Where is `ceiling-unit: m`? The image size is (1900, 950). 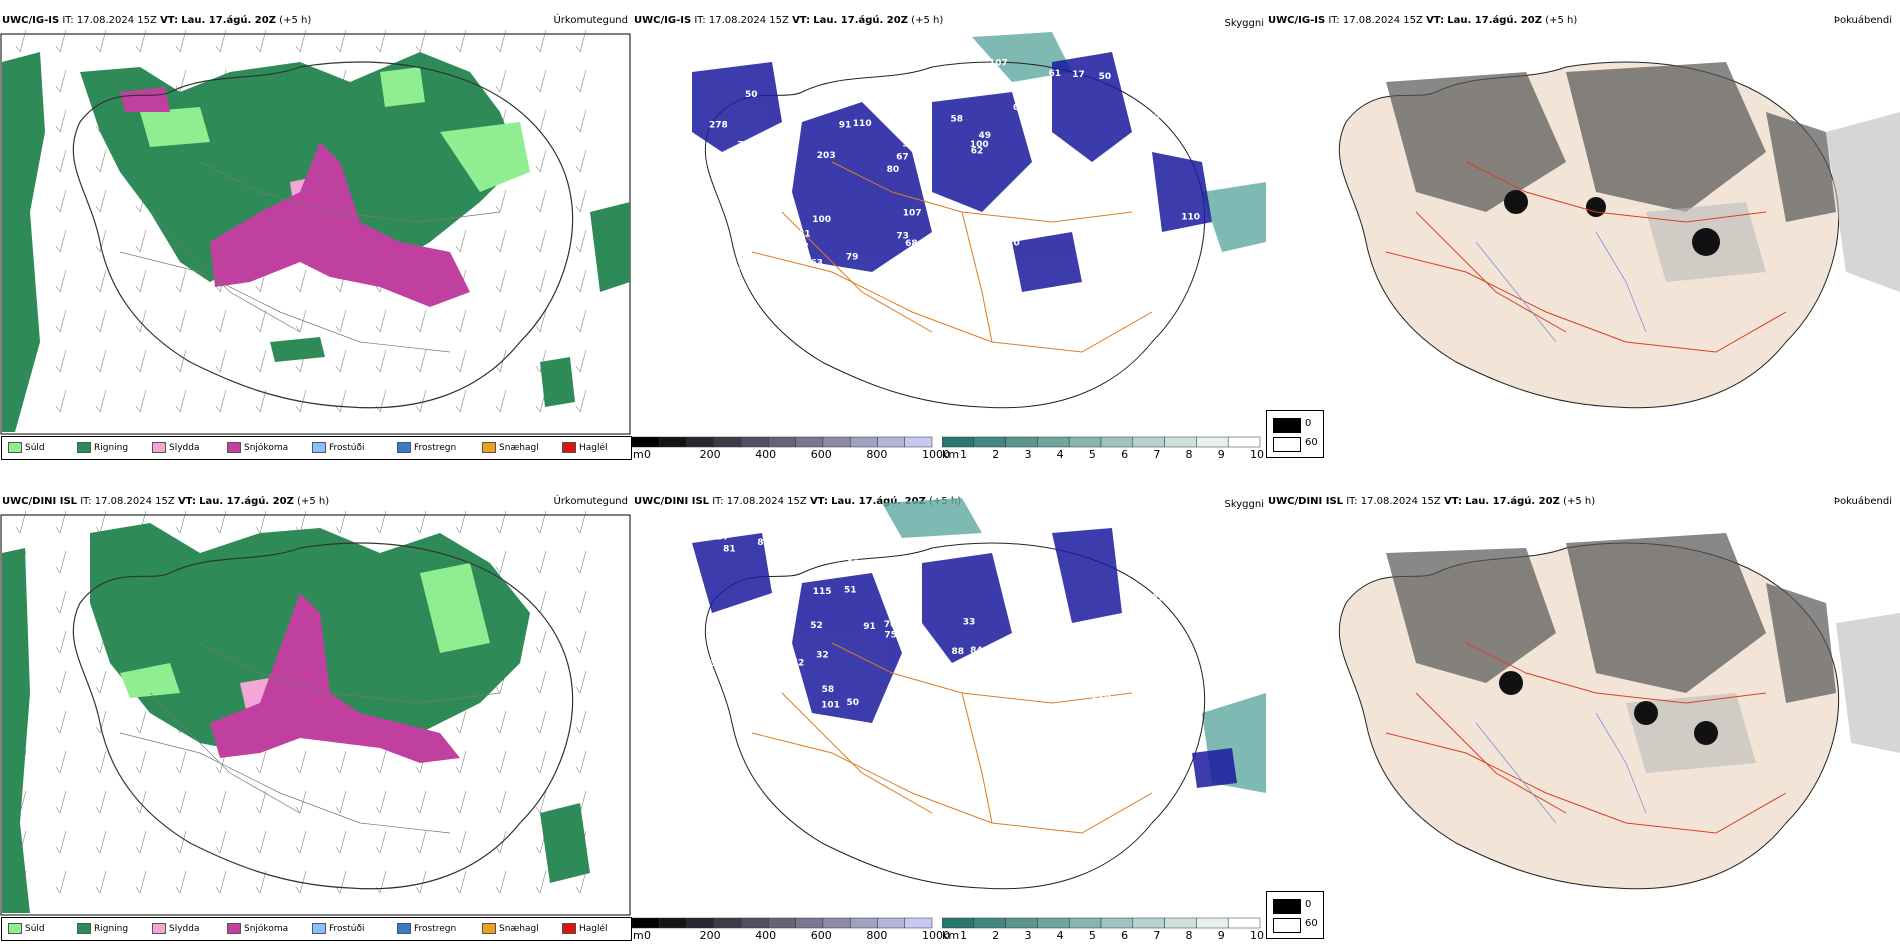
ceiling-unit: m is located at coordinates (638, 935).